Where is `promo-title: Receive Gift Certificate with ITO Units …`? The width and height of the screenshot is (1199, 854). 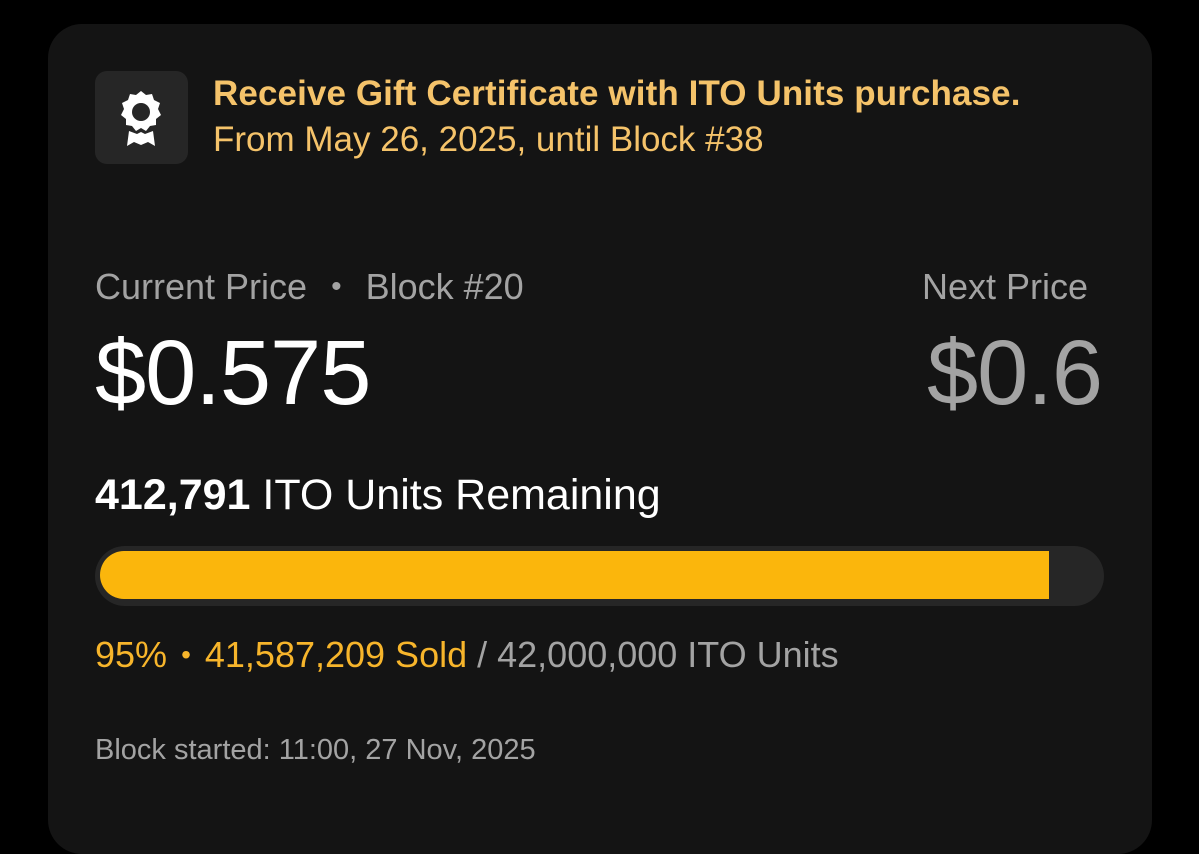 promo-title: Receive Gift Certificate with ITO Units … is located at coordinates (617, 93).